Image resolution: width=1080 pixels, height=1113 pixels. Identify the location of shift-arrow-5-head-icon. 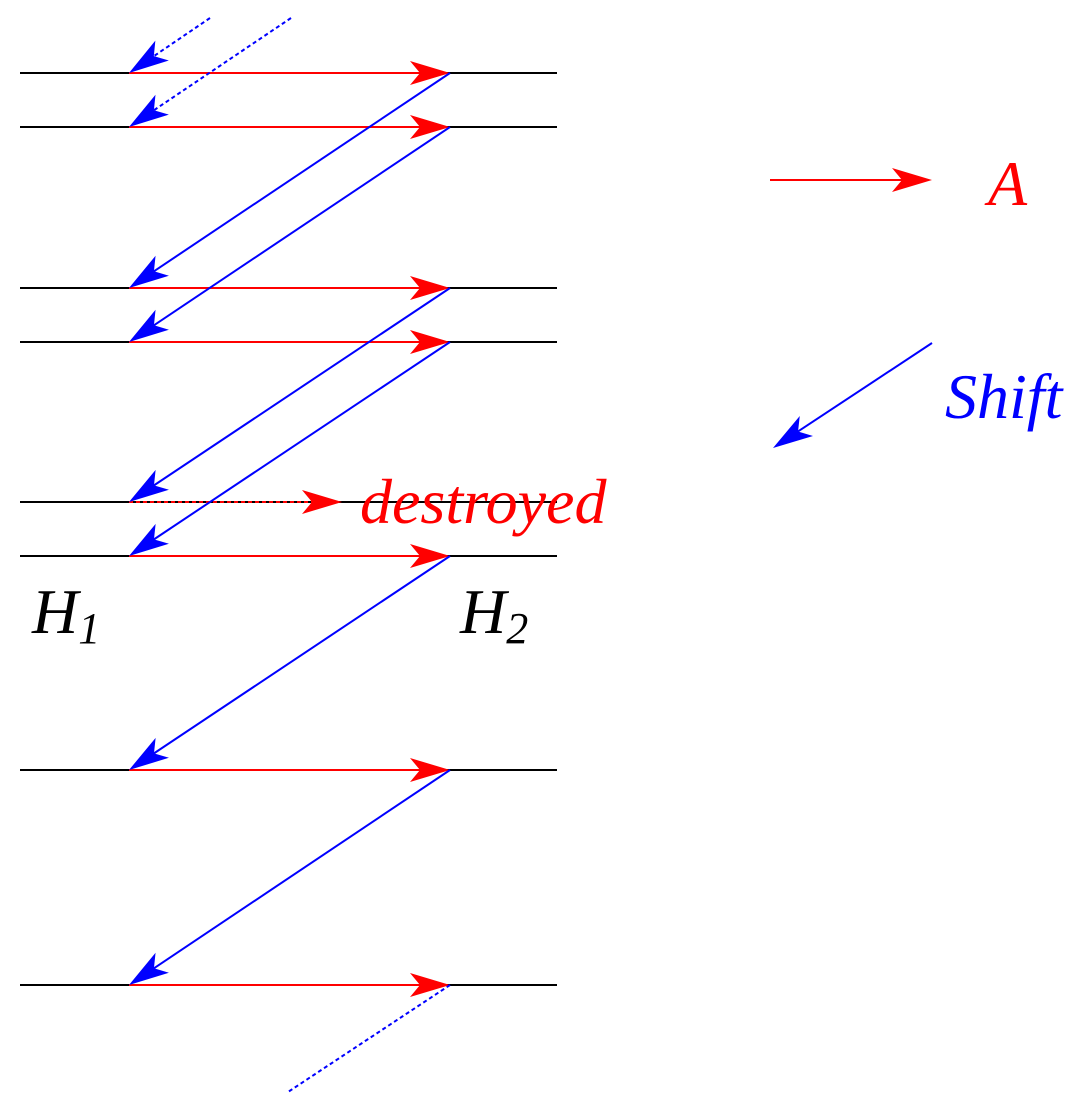
(149, 968).